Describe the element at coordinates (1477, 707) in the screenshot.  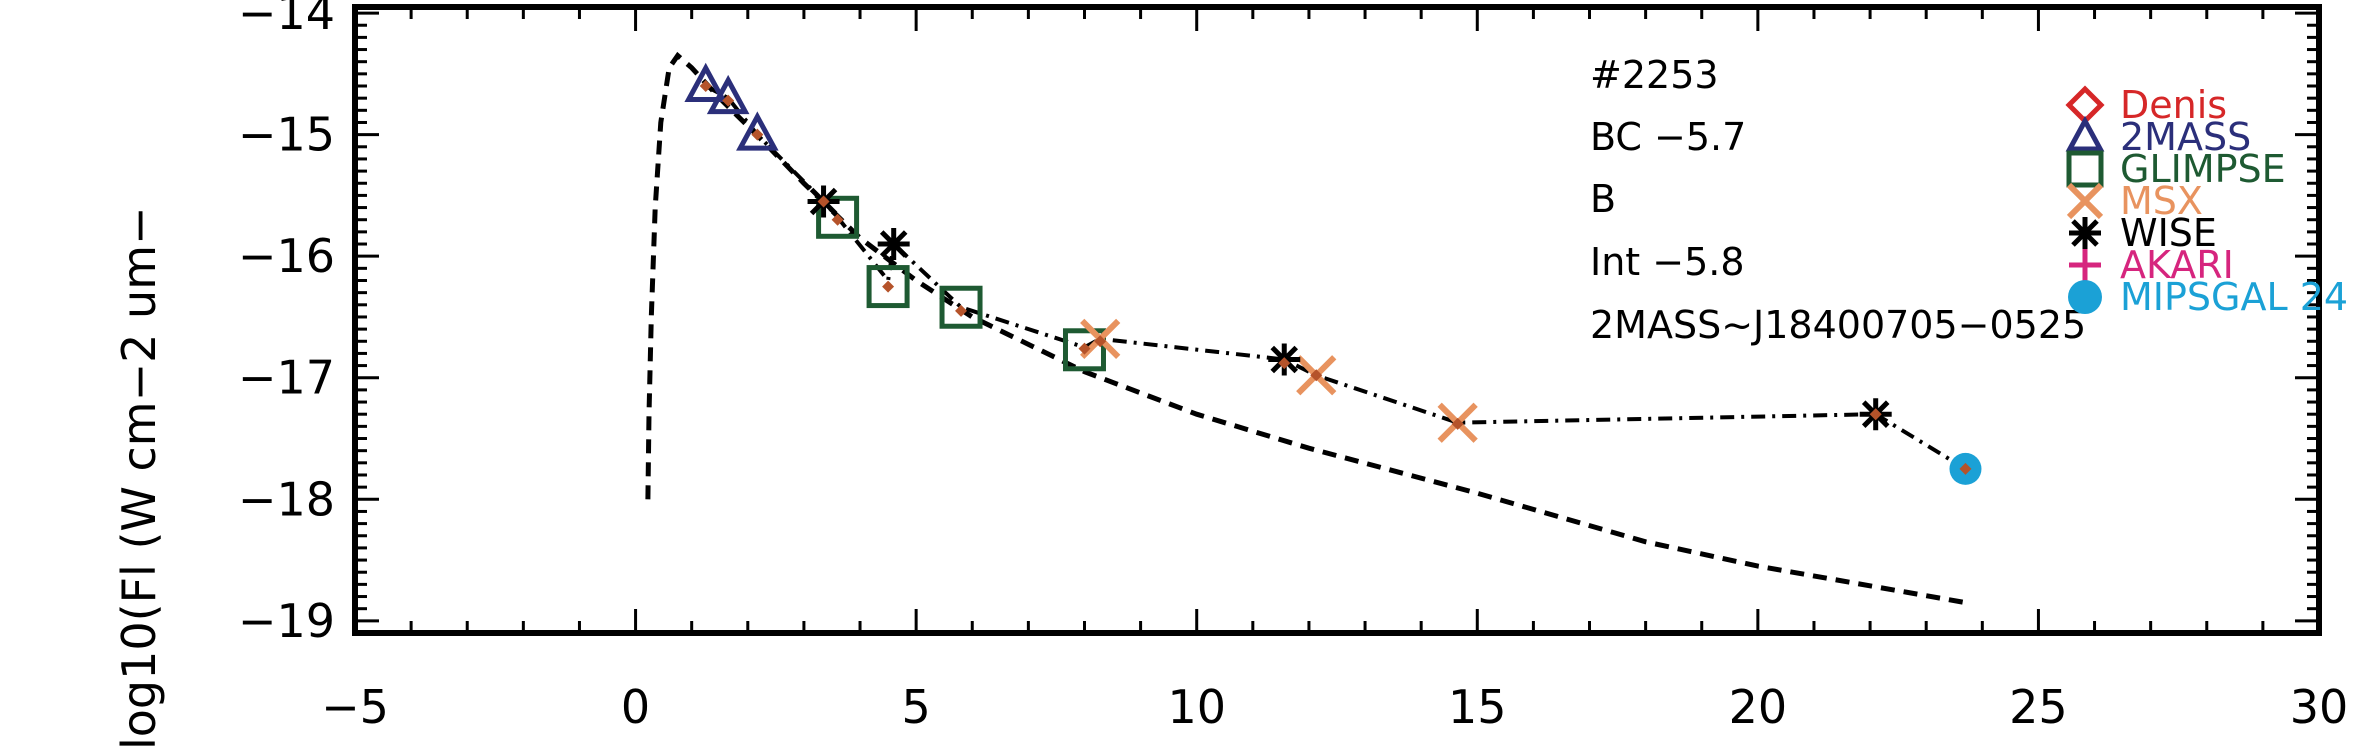
I see `x-tick-label: 15` at that location.